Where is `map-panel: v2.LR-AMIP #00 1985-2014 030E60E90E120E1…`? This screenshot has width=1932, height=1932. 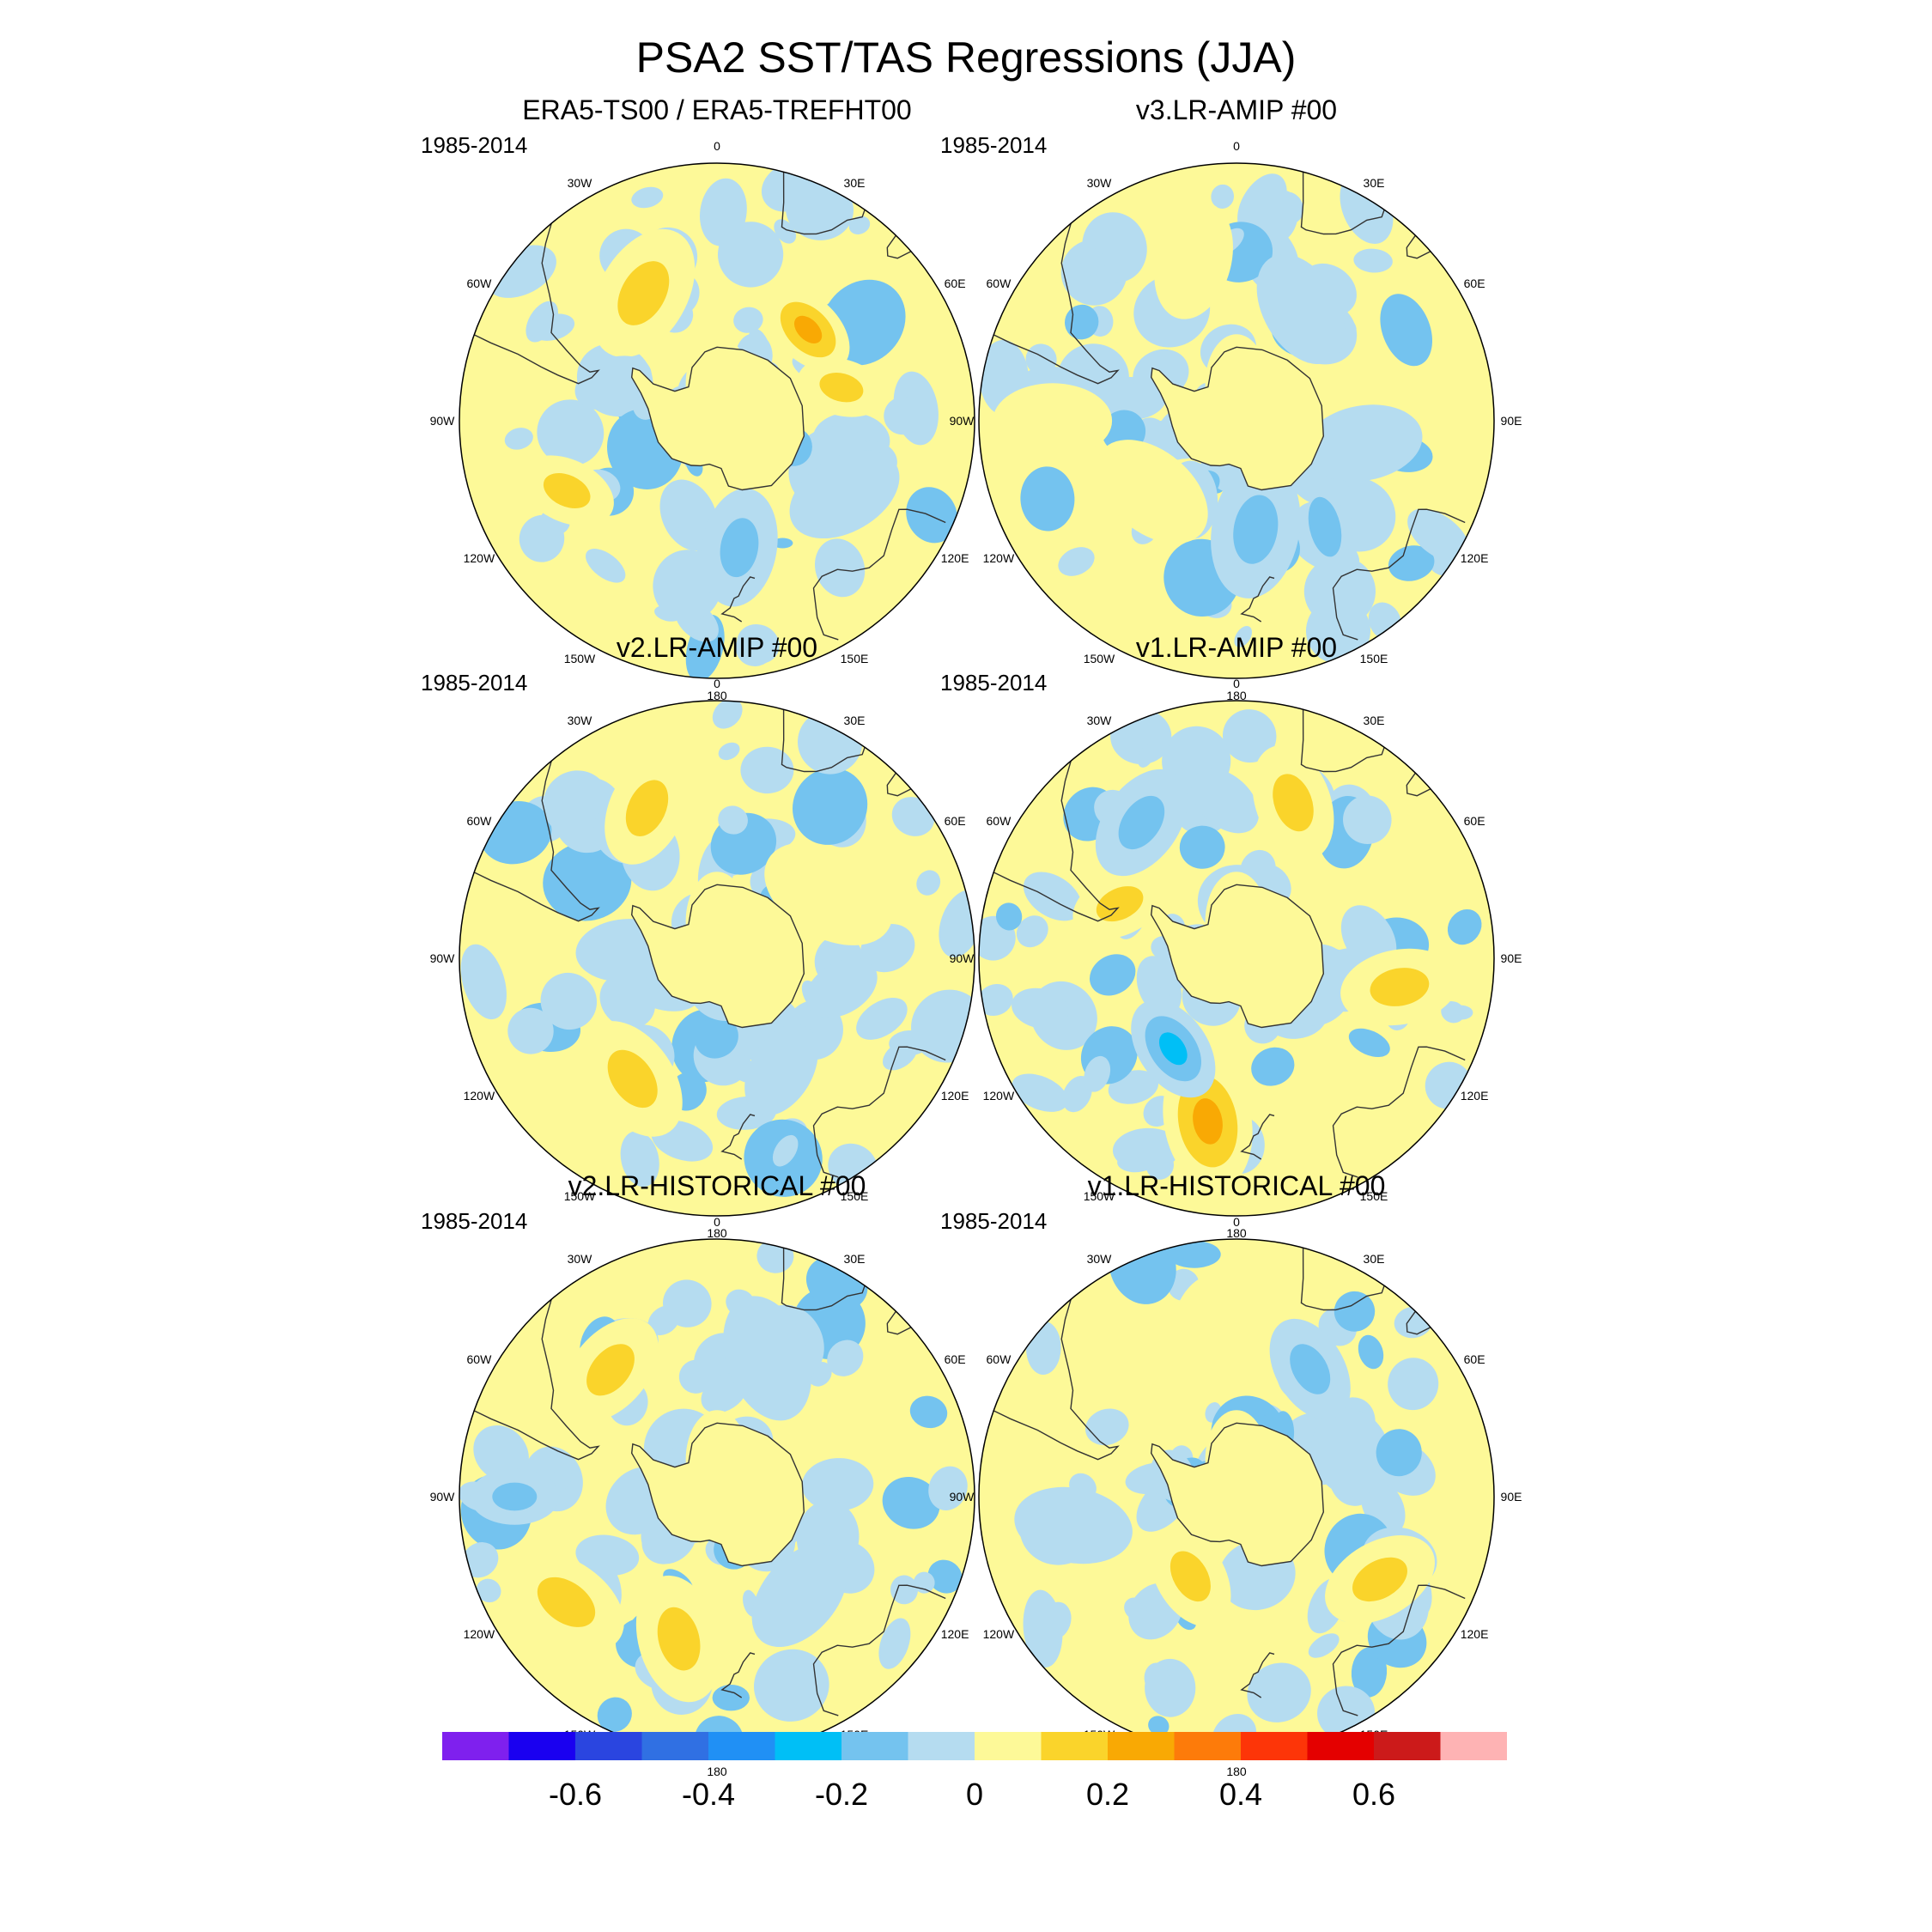 map-panel: v2.LR-AMIP #00 1985-2014 030E60E90E120E1… is located at coordinates (711, 936).